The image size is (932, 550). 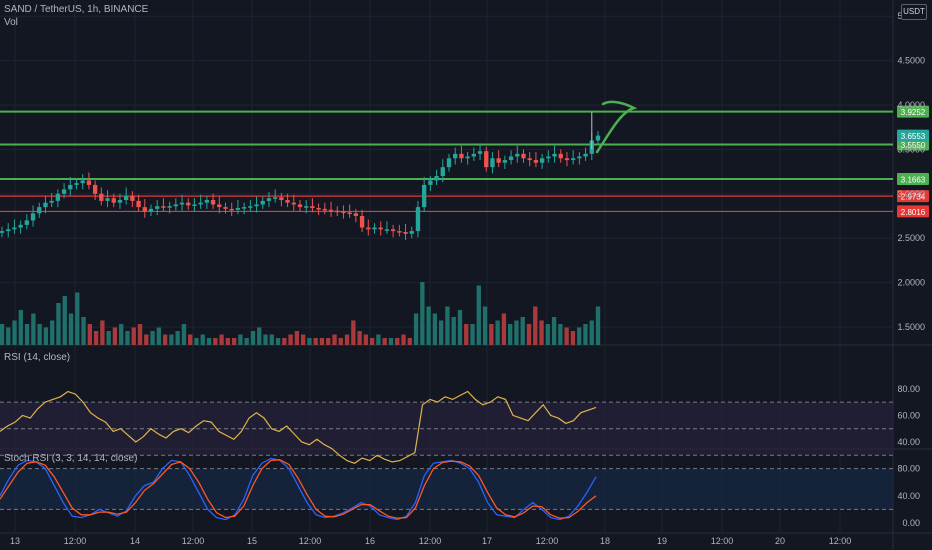 I want to click on time-tick-label: 15, so click(x=252, y=541).